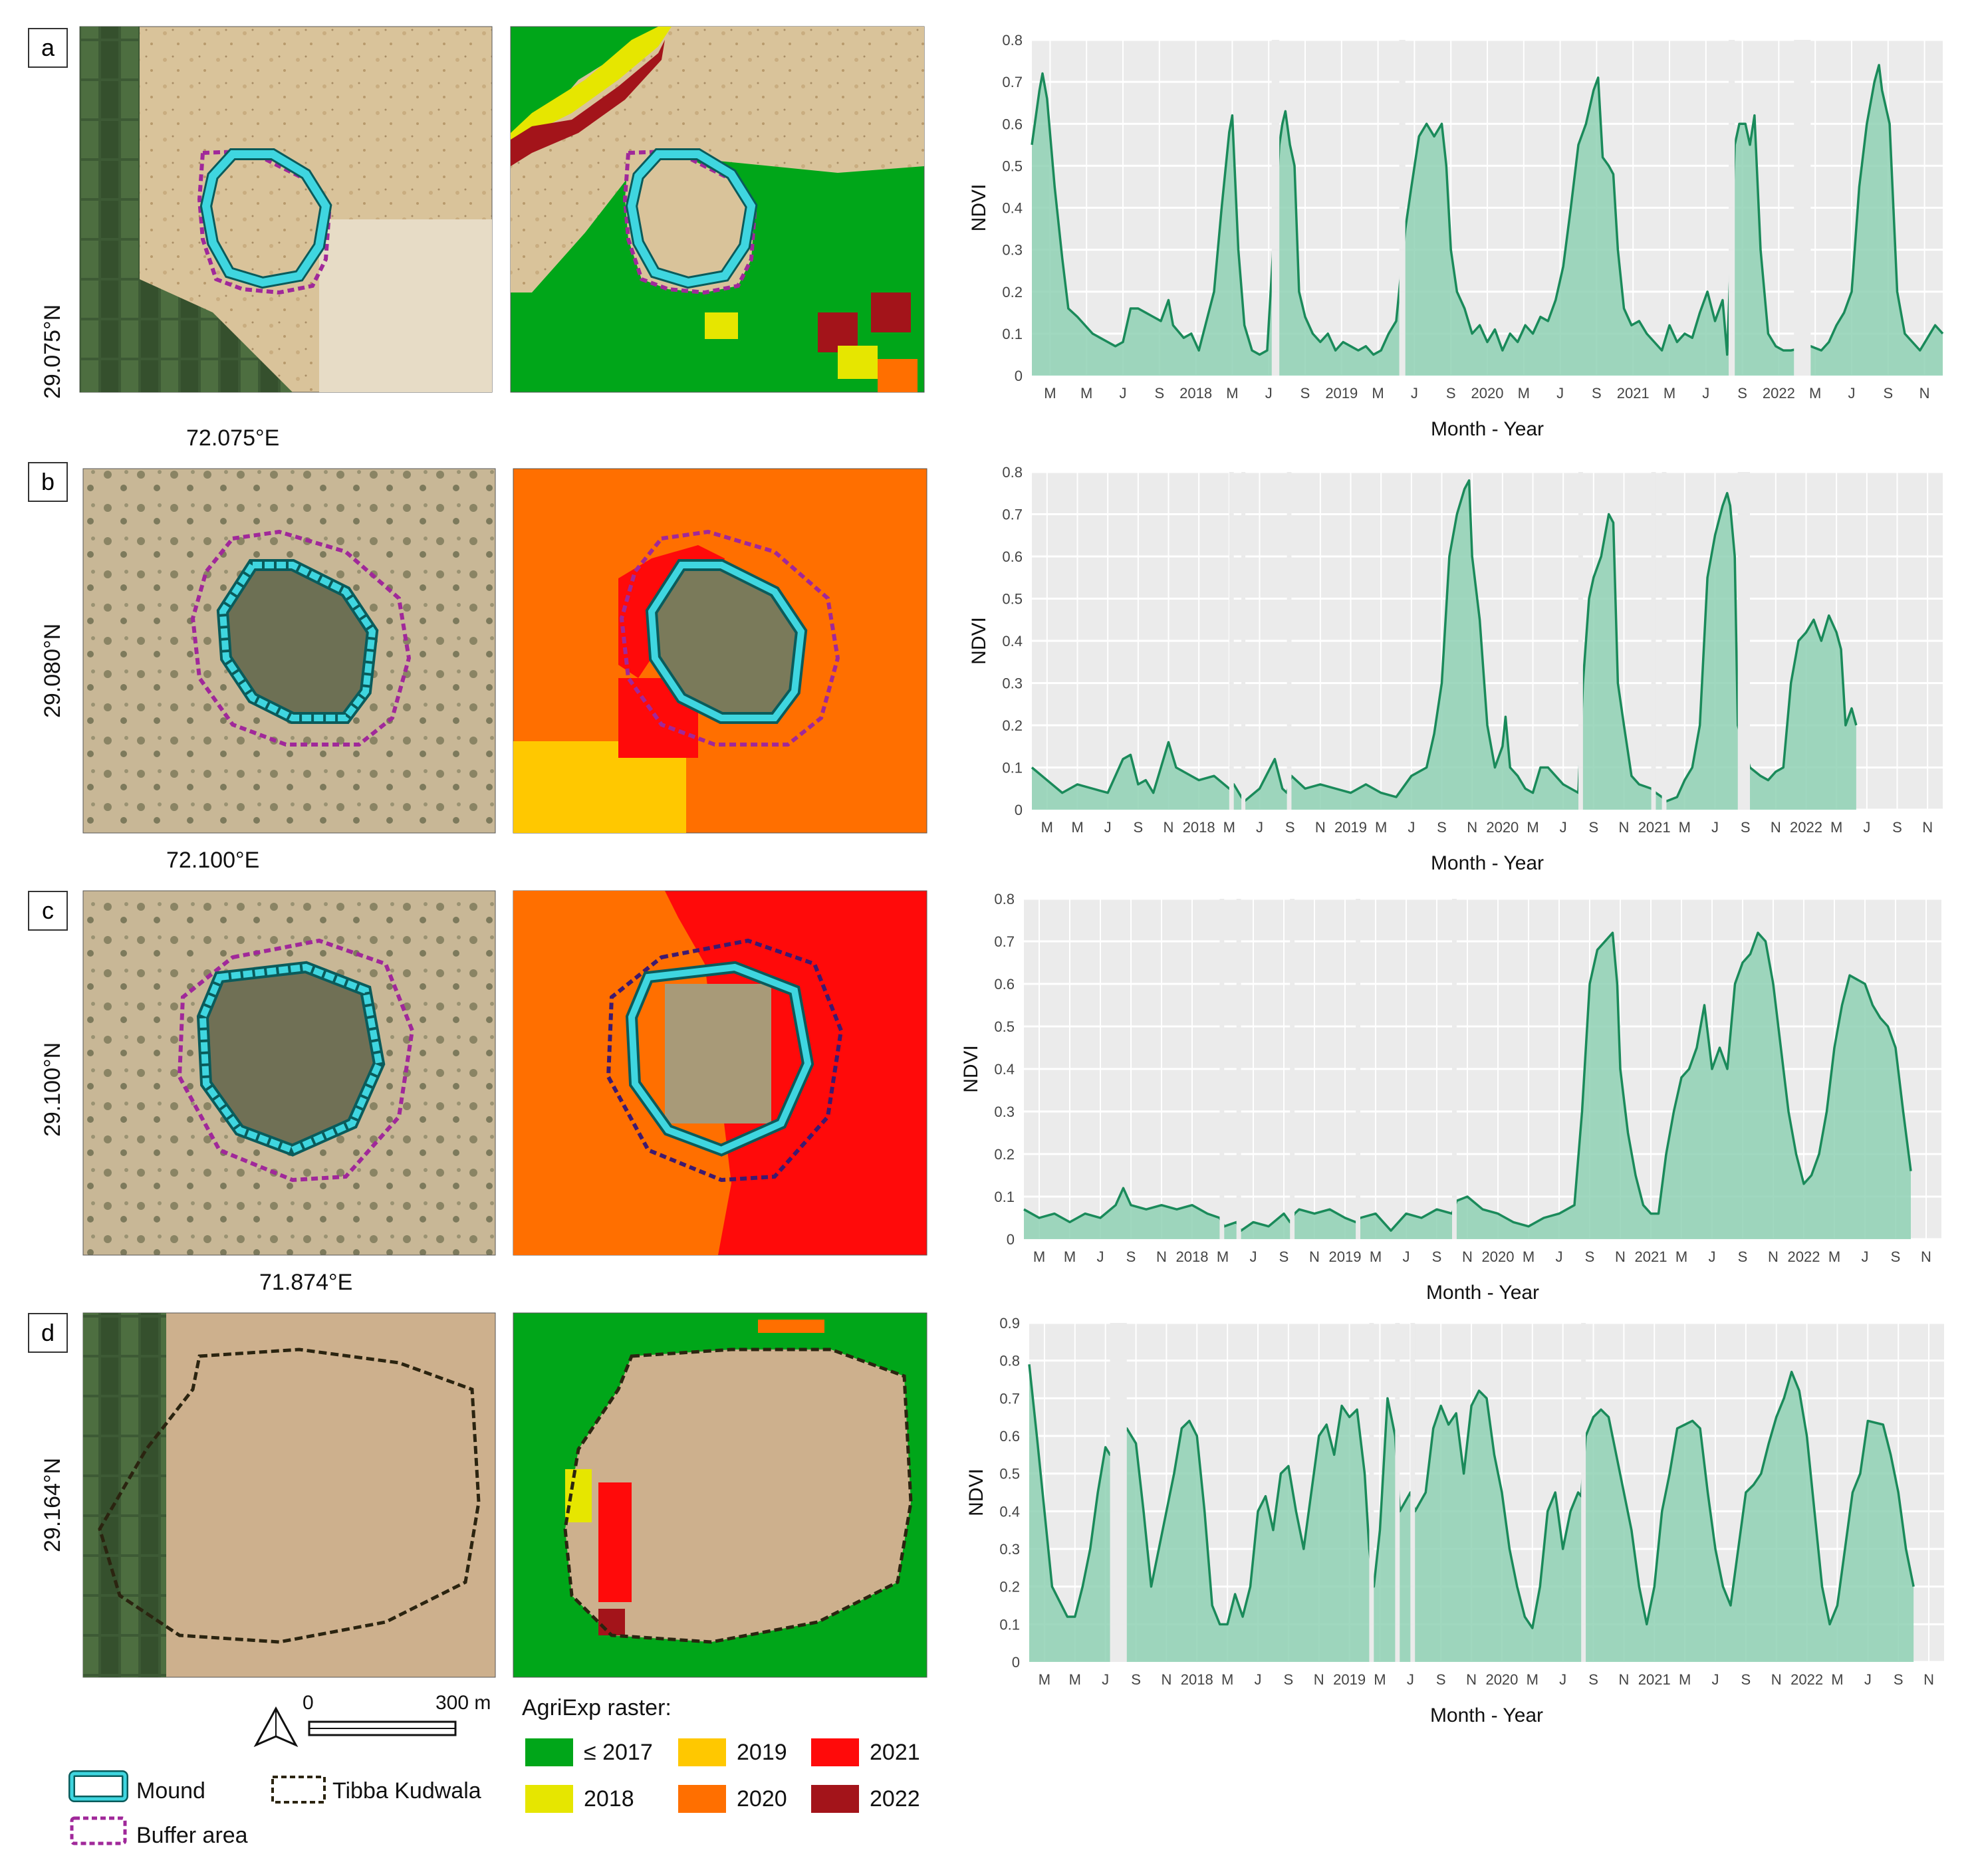  I want to click on legend-tibba: Tibba Kudwala, so click(406, 1791).